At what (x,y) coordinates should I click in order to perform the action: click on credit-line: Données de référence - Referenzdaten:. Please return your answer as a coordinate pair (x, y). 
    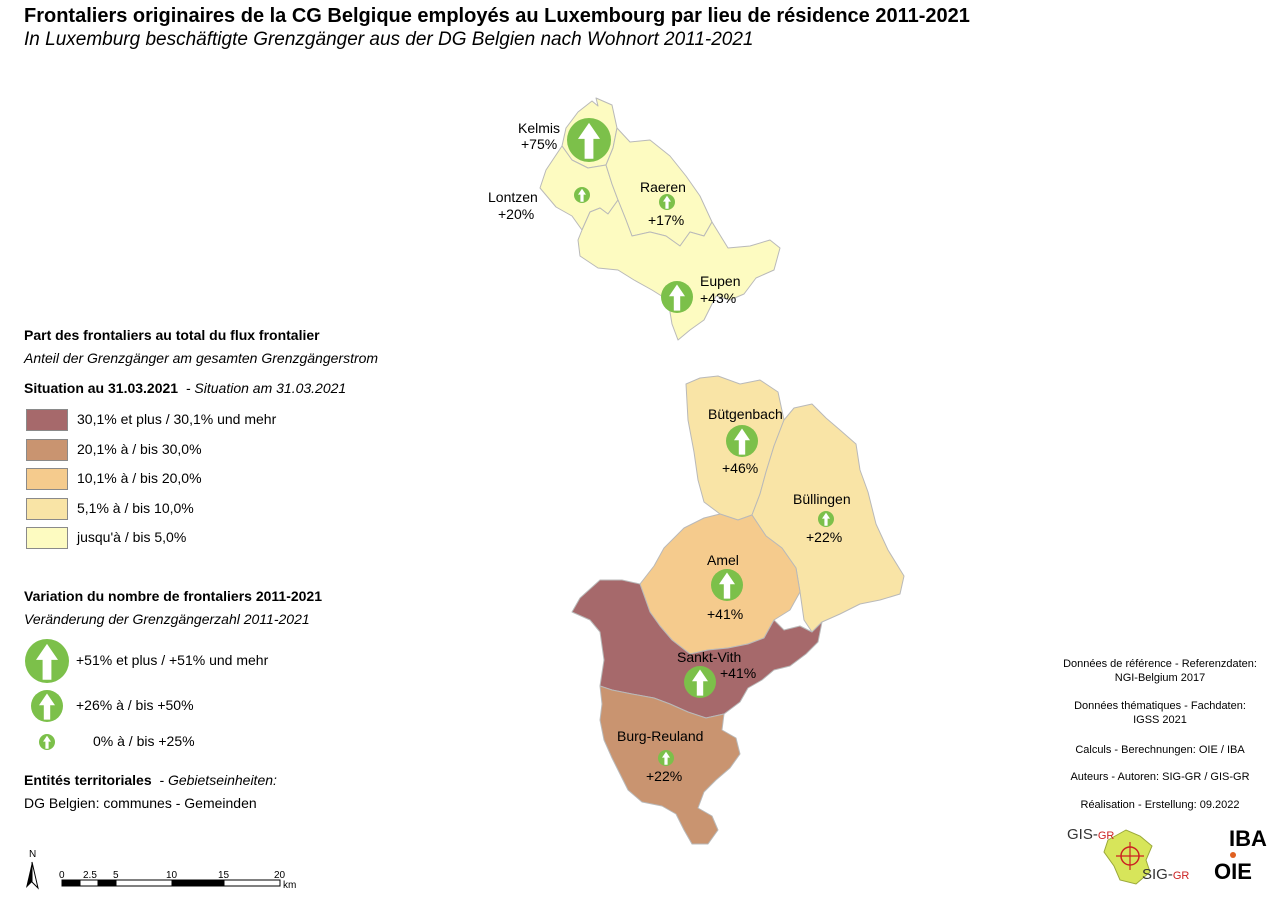
    Looking at the image, I should click on (1160, 664).